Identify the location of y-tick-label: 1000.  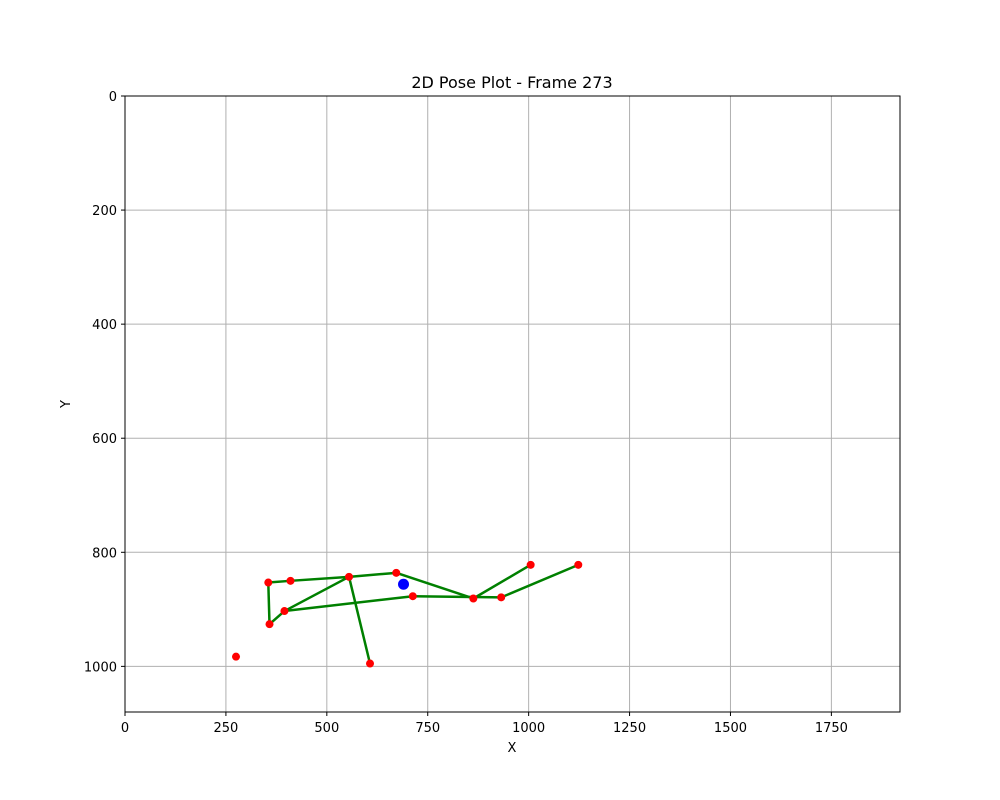
(100, 667).